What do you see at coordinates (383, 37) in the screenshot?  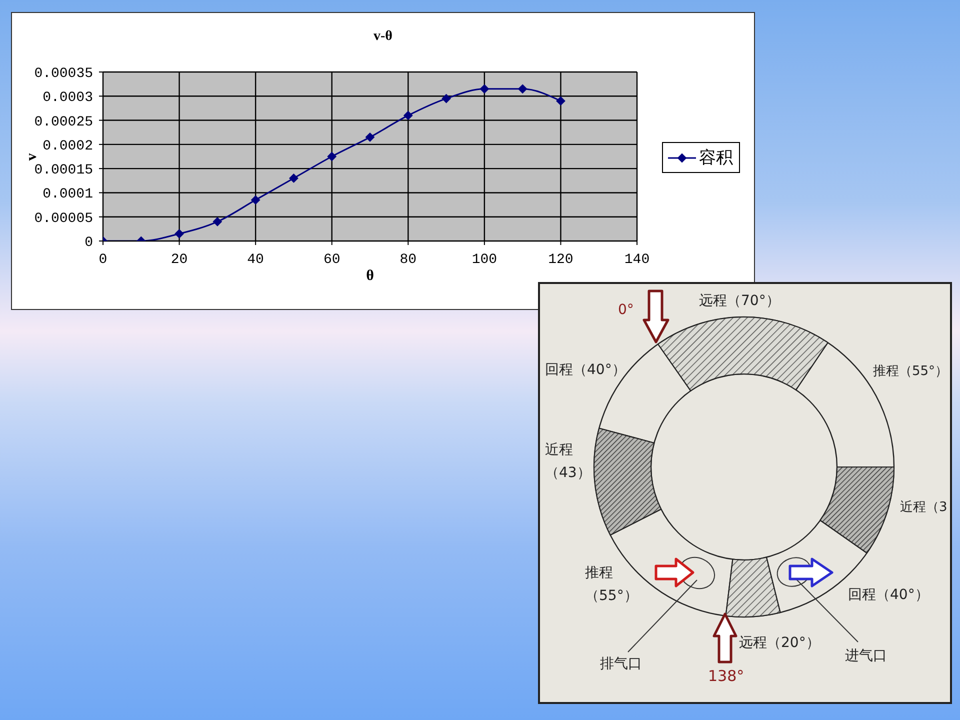 I see `chart-title: v-θ` at bounding box center [383, 37].